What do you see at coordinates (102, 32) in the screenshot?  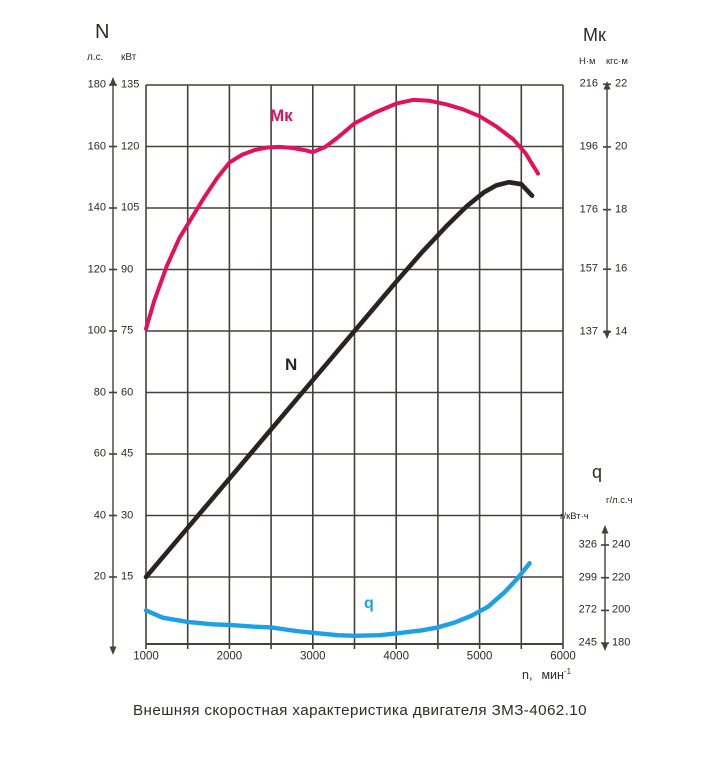 I see `power-axis-title: N` at bounding box center [102, 32].